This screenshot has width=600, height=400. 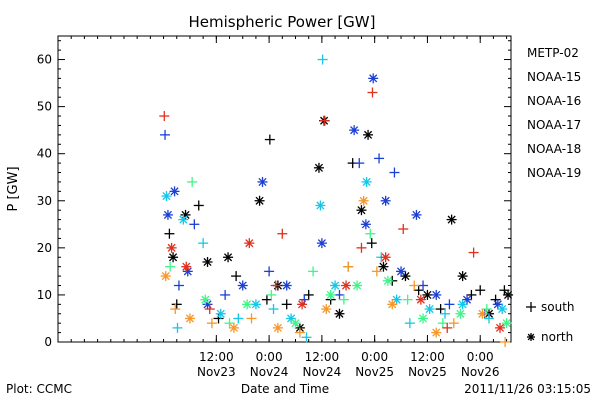 What do you see at coordinates (44, 248) in the screenshot?
I see `y-tick-label: 20` at bounding box center [44, 248].